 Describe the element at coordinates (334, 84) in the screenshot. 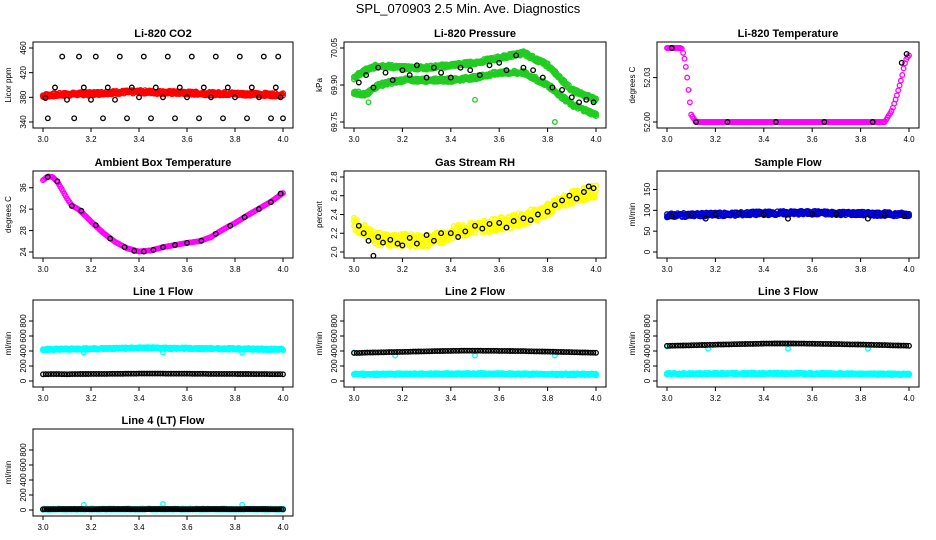

I see `y-tick-label: 69.90` at that location.